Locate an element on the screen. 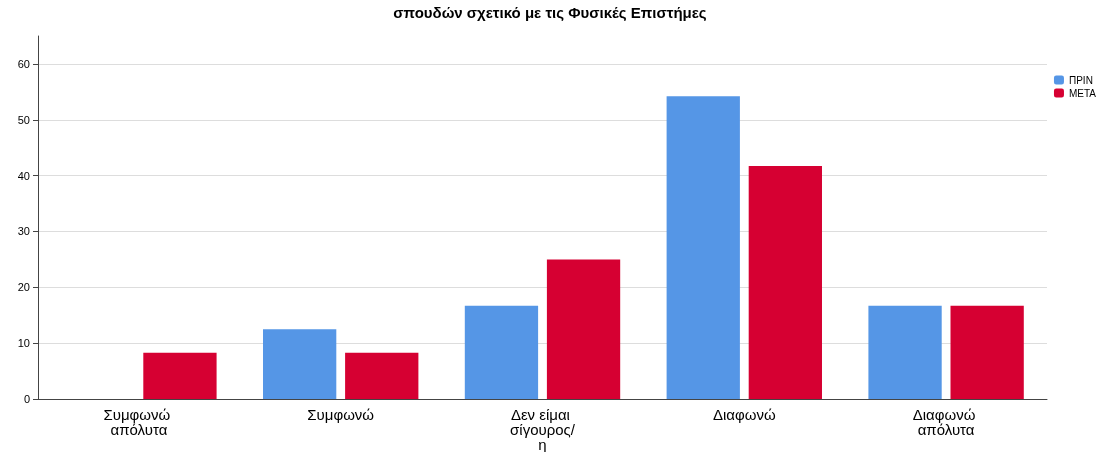  x-tick-label: Συμφωνώ is located at coordinates (341, 414).